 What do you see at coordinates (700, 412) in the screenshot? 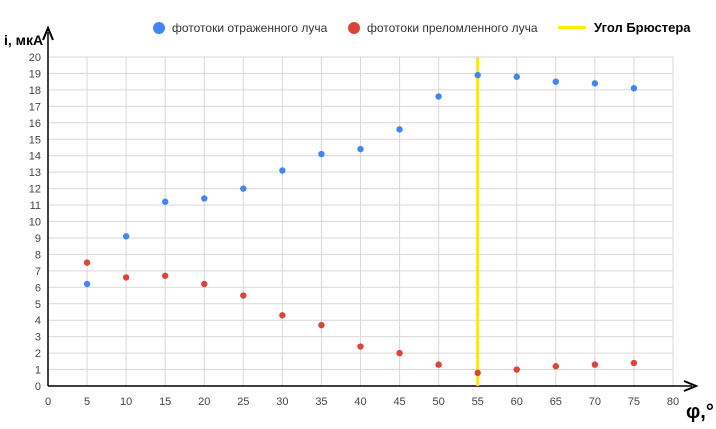
I see `x-axis-title: φ,°` at bounding box center [700, 412].